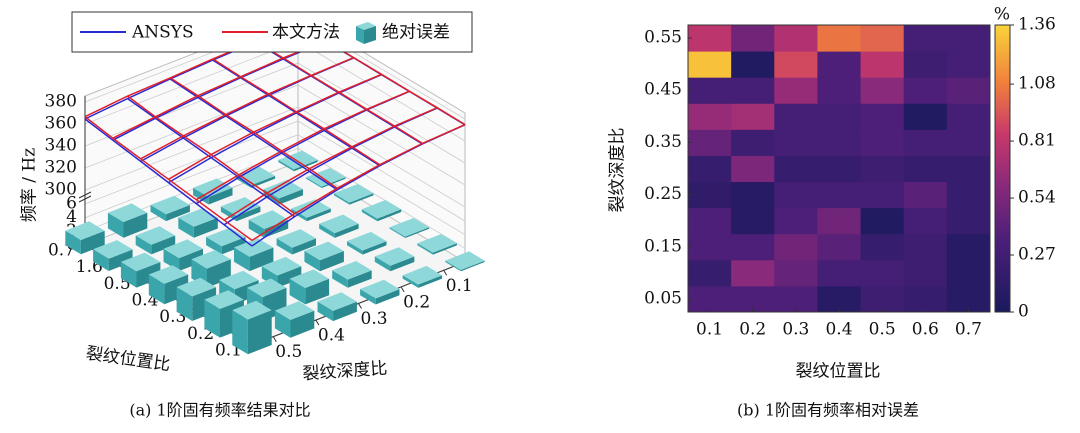  What do you see at coordinates (1037, 255) in the screenshot?
I see `colorbar-tick-label: 0.27` at bounding box center [1037, 255].